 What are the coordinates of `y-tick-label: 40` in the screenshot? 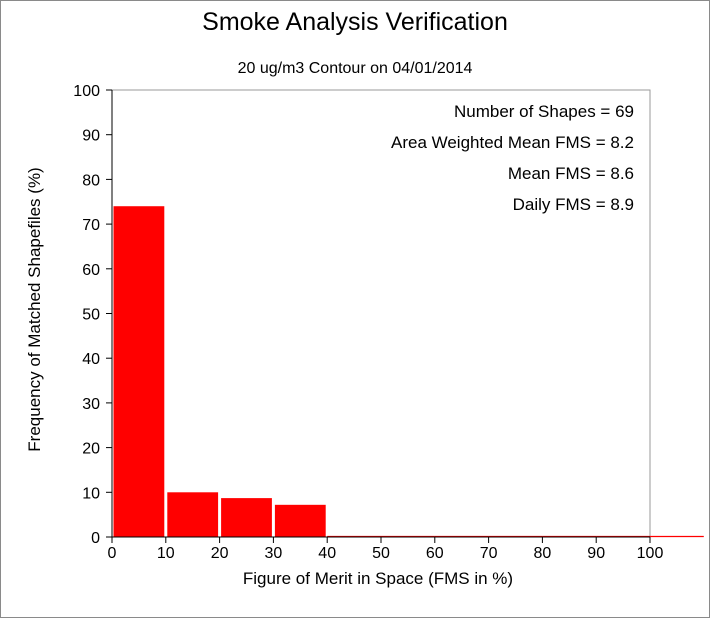 It's located at (91, 359).